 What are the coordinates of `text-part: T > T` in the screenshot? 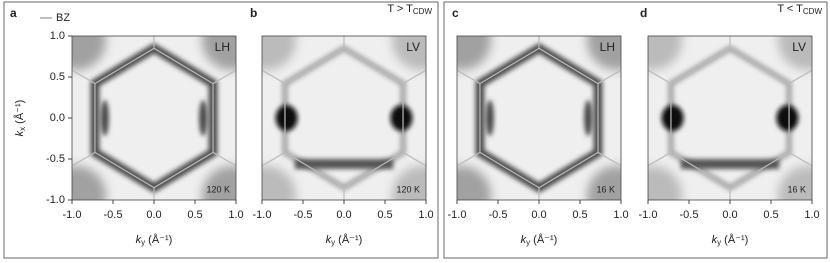 It's located at (400, 9).